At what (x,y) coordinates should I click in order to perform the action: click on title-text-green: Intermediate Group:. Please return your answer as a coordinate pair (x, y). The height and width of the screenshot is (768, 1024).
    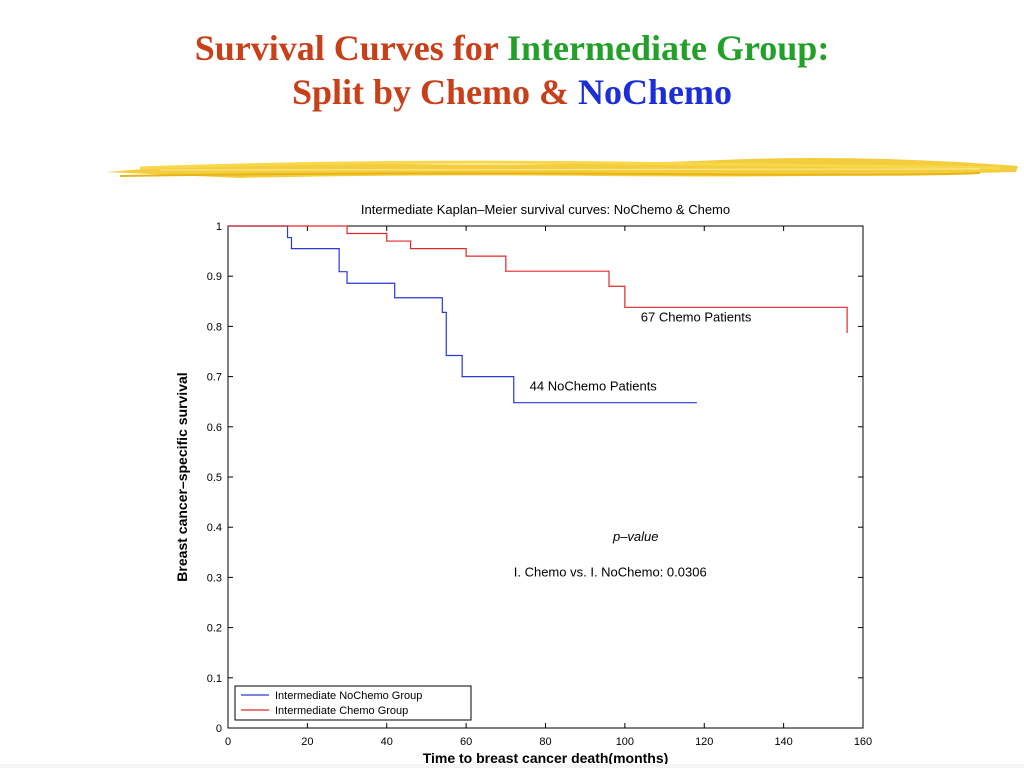
    Looking at the image, I should click on (668, 48).